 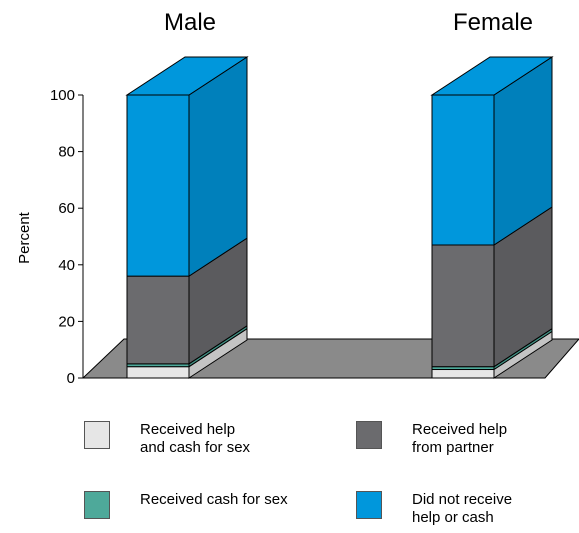 I want to click on legend-item: Received cash for sex, so click(x=186, y=505).